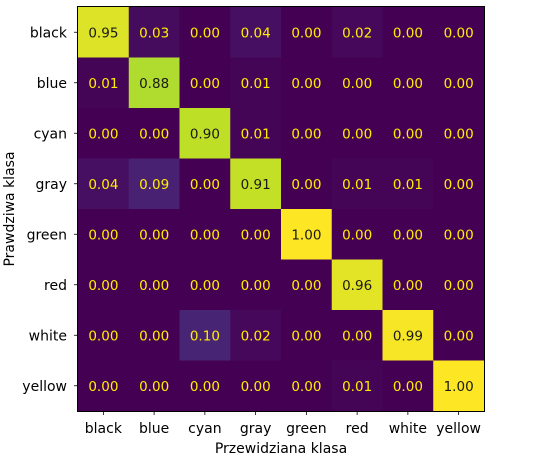 The width and height of the screenshot is (551, 459). What do you see at coordinates (50, 134) in the screenshot?
I see `y-tick-label: cyan` at bounding box center [50, 134].